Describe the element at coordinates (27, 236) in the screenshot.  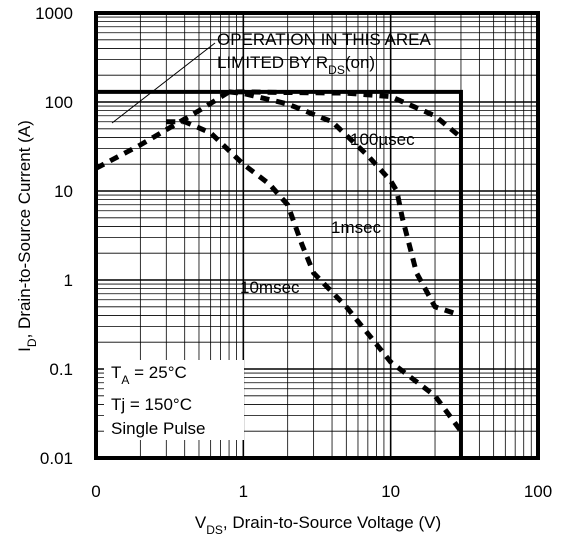
I see `y-axis-label: ID, Drain-to-Source Current (A)` at that location.